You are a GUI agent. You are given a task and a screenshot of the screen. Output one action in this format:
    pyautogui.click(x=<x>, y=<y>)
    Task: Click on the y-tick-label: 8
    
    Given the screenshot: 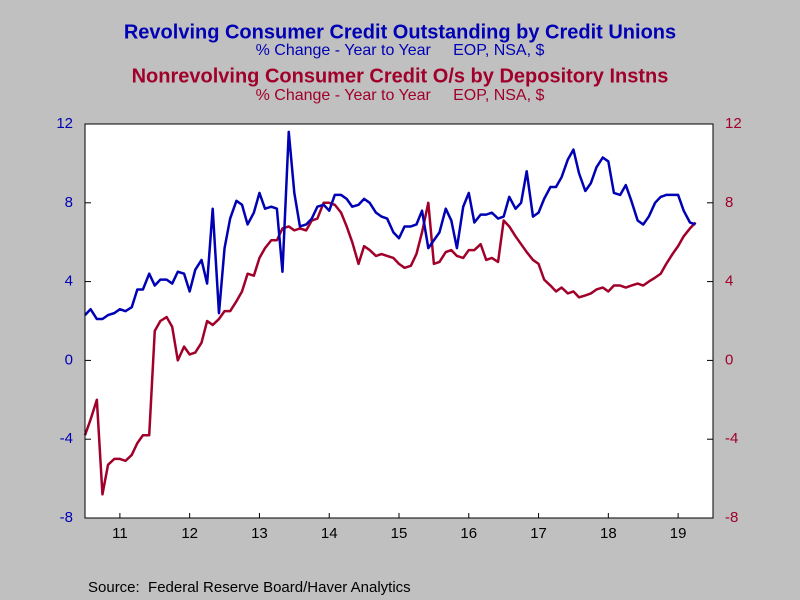 What is the action you would take?
    pyautogui.click(x=69, y=202)
    